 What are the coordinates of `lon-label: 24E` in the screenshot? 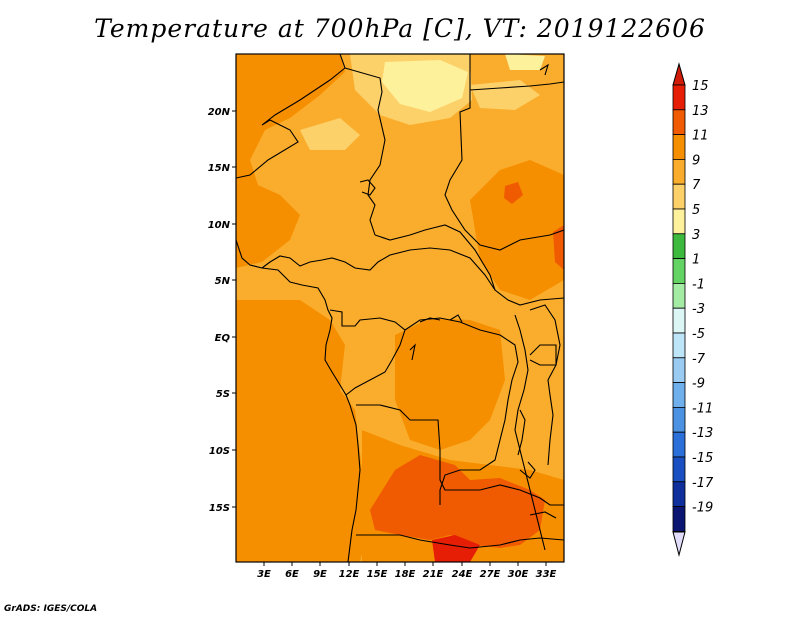 It's located at (462, 574).